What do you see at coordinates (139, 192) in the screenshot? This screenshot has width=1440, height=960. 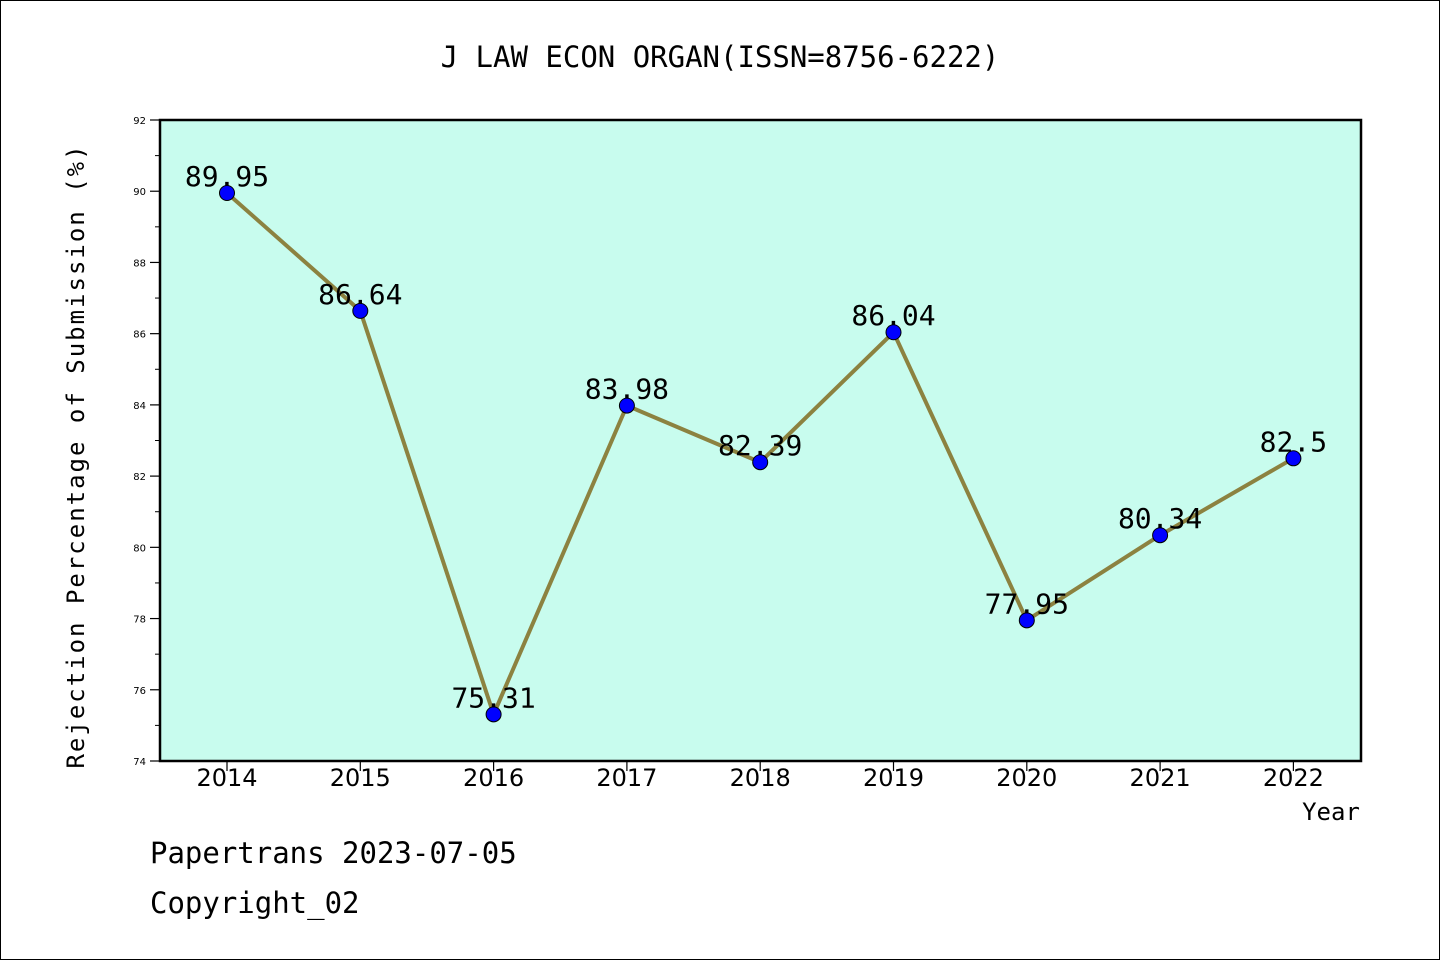 I see `y-tick-label: 90` at bounding box center [139, 192].